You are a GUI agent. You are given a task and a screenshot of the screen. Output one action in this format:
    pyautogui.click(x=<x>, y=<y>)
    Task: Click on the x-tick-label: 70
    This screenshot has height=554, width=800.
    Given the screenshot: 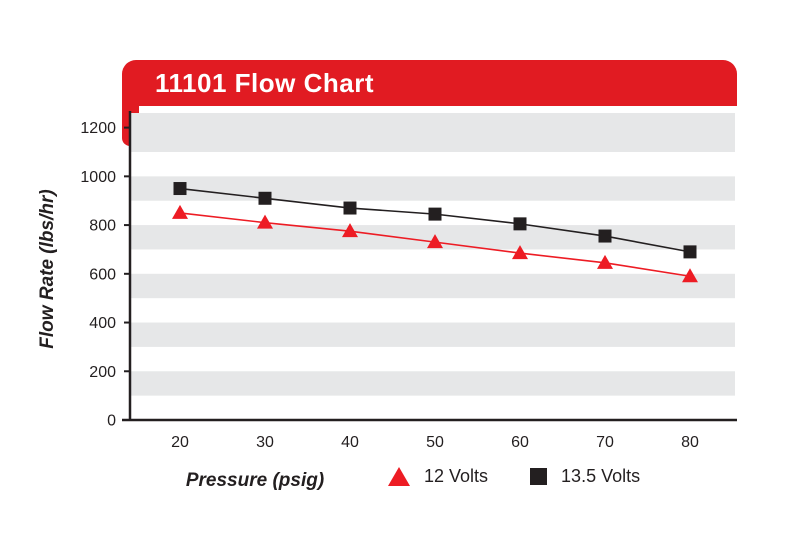 What is the action you would take?
    pyautogui.click(x=605, y=442)
    